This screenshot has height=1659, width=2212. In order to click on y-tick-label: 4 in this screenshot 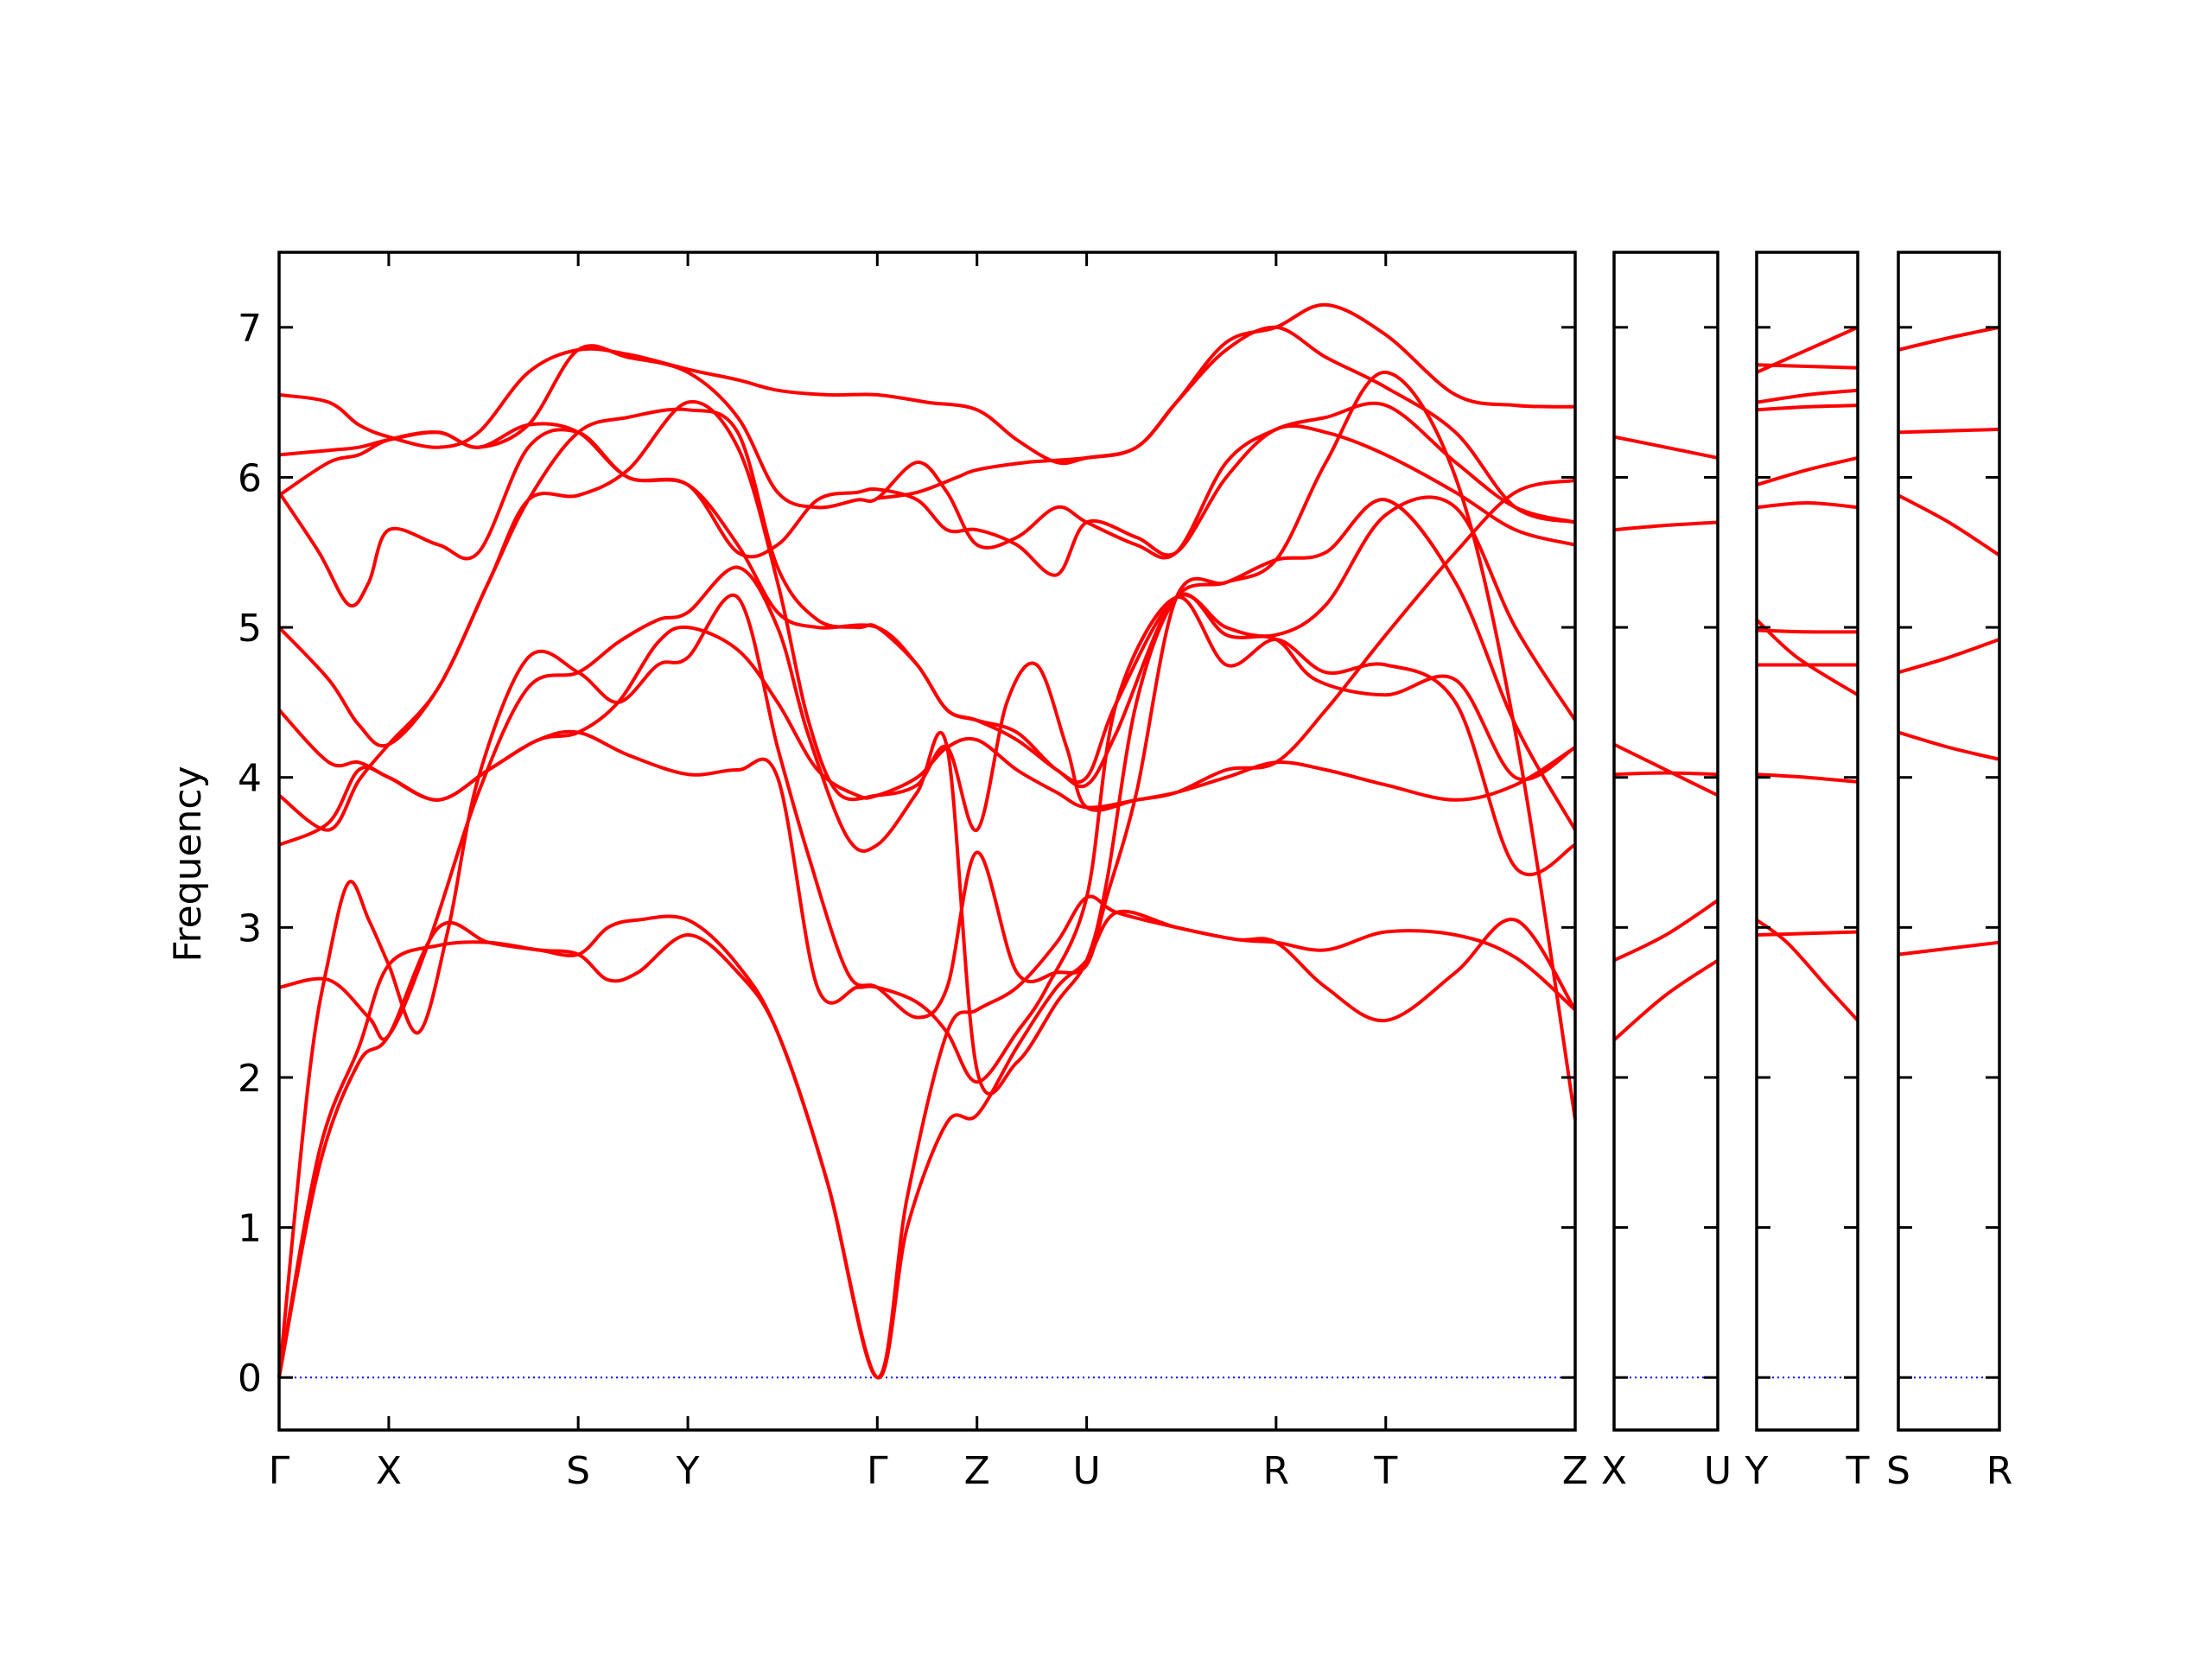, I will do `click(250, 779)`.